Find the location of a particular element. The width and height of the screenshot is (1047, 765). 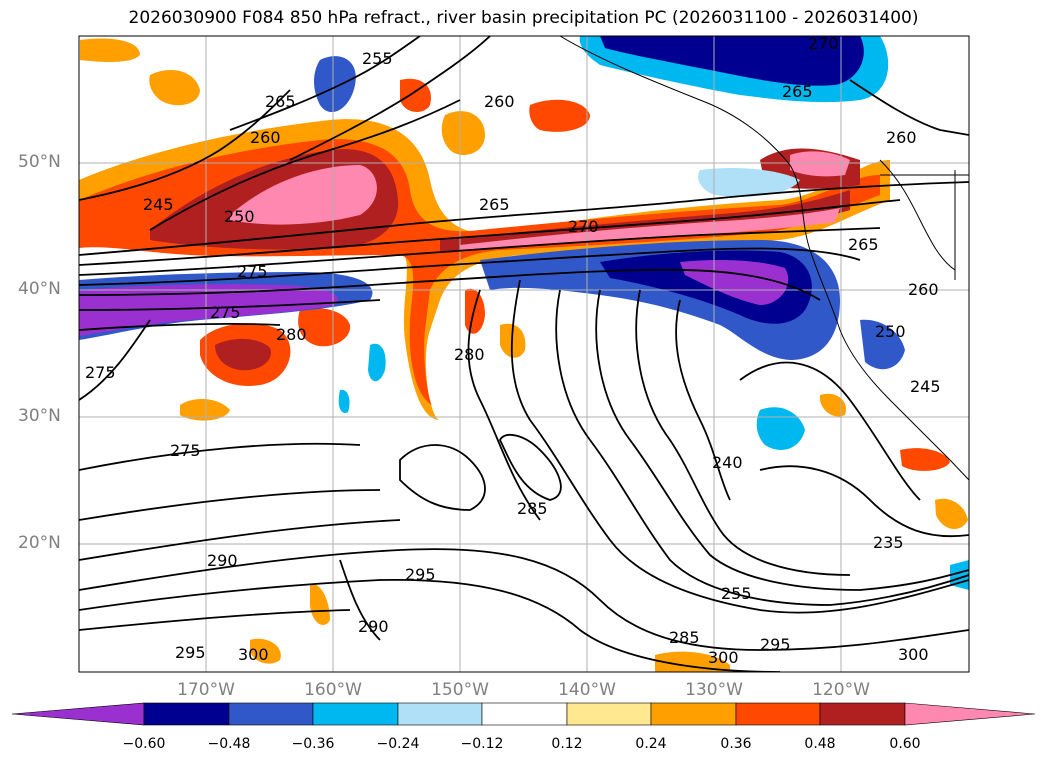

colorbar-tick-label: 0.36 is located at coordinates (736, 744).